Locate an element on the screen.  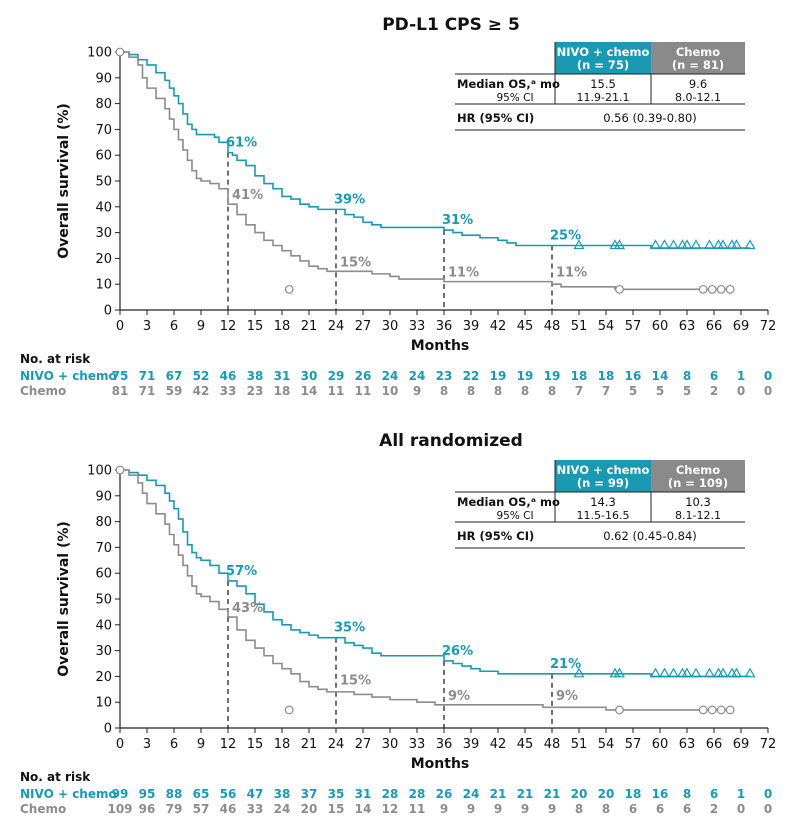
nivo-header-cell is located at coordinates (603, 58).